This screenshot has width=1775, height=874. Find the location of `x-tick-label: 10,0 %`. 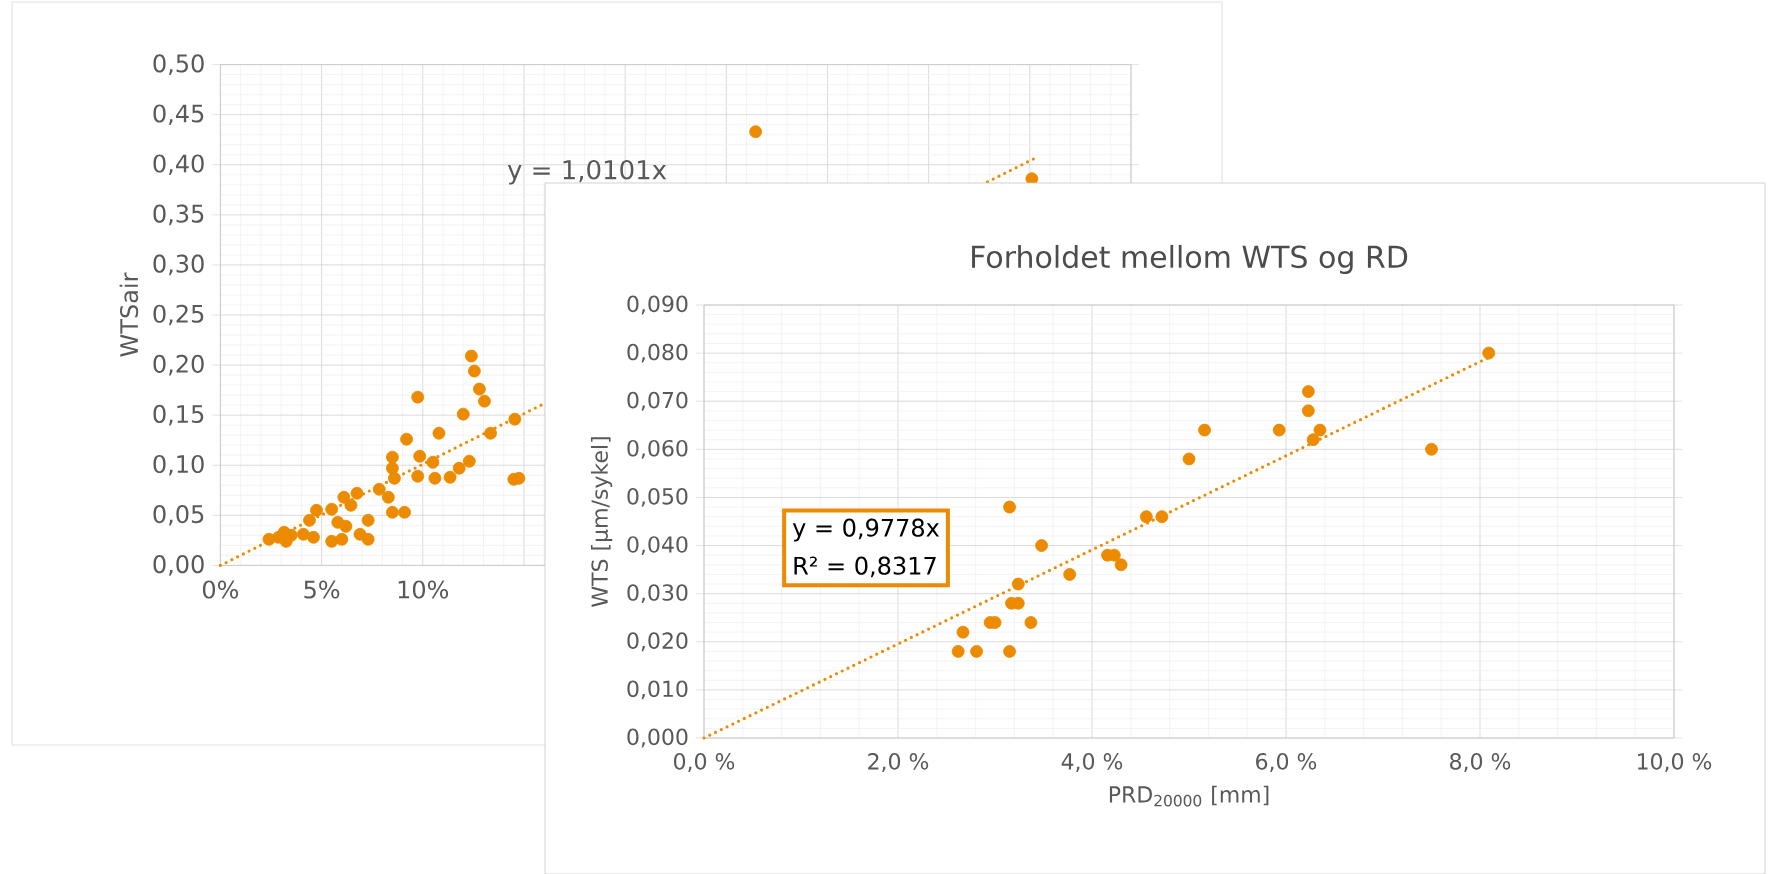

x-tick-label: 10,0 % is located at coordinates (1674, 762).